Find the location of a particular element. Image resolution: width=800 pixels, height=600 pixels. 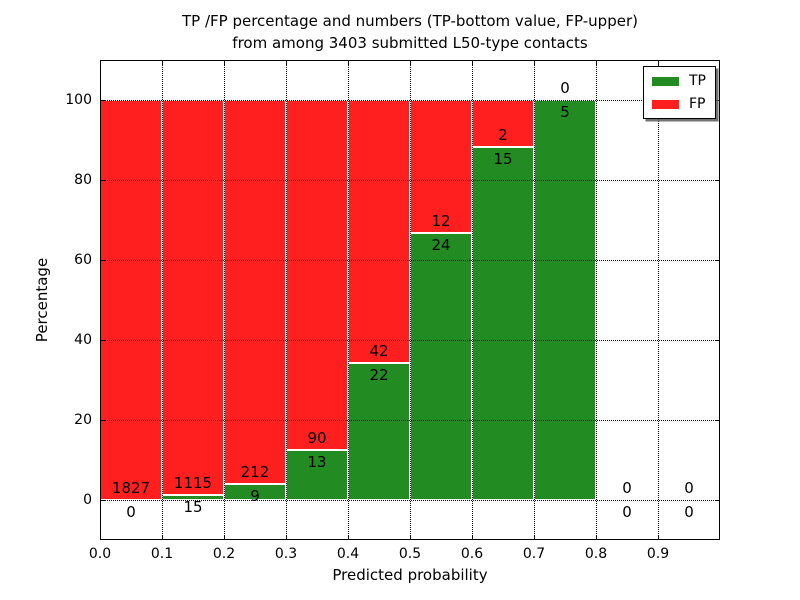

legend-row: FP is located at coordinates (679, 104).